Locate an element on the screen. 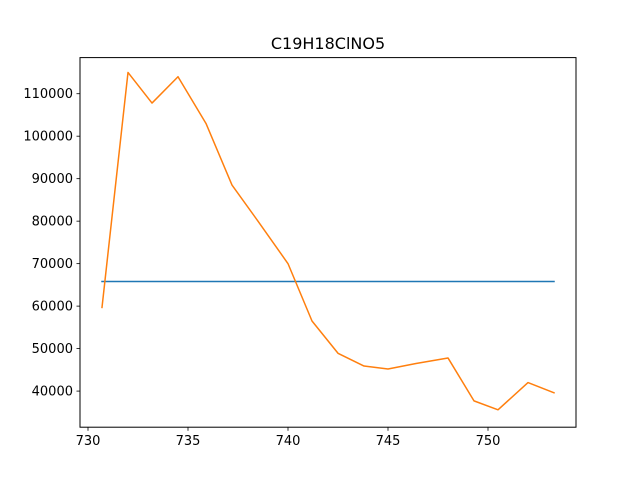 The image size is (640, 480). y-tick-label: 100000 is located at coordinates (48, 137).